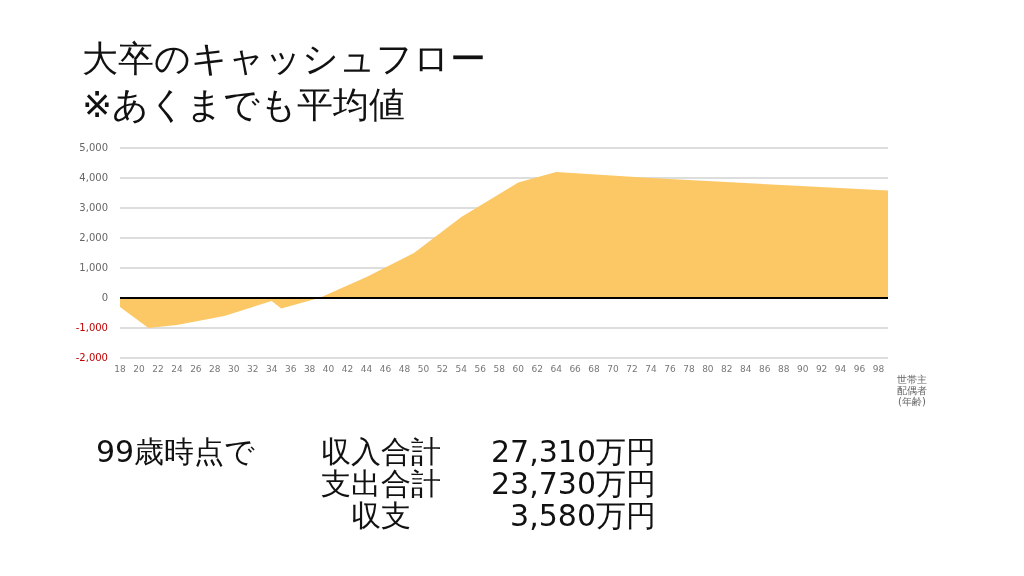 The height and width of the screenshot is (576, 1024). What do you see at coordinates (347, 369) in the screenshot?
I see `x-tick-label: 42` at bounding box center [347, 369].